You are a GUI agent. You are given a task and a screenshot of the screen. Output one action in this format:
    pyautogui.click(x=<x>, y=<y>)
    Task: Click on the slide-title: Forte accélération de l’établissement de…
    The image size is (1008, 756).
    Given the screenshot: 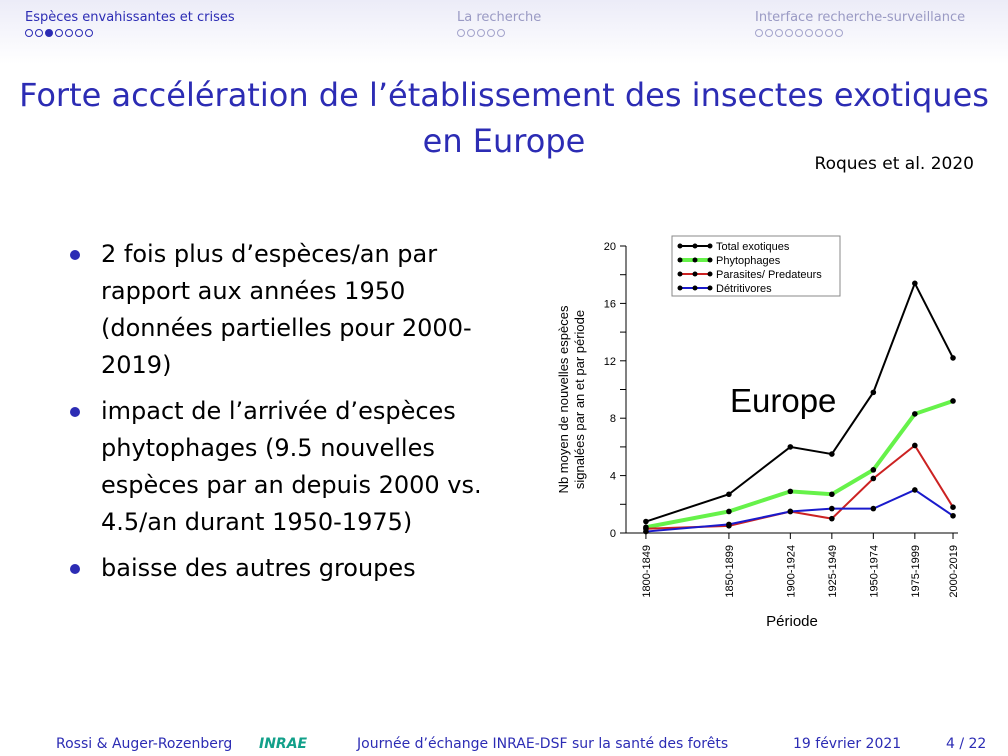 What is the action you would take?
    pyautogui.click(x=504, y=118)
    